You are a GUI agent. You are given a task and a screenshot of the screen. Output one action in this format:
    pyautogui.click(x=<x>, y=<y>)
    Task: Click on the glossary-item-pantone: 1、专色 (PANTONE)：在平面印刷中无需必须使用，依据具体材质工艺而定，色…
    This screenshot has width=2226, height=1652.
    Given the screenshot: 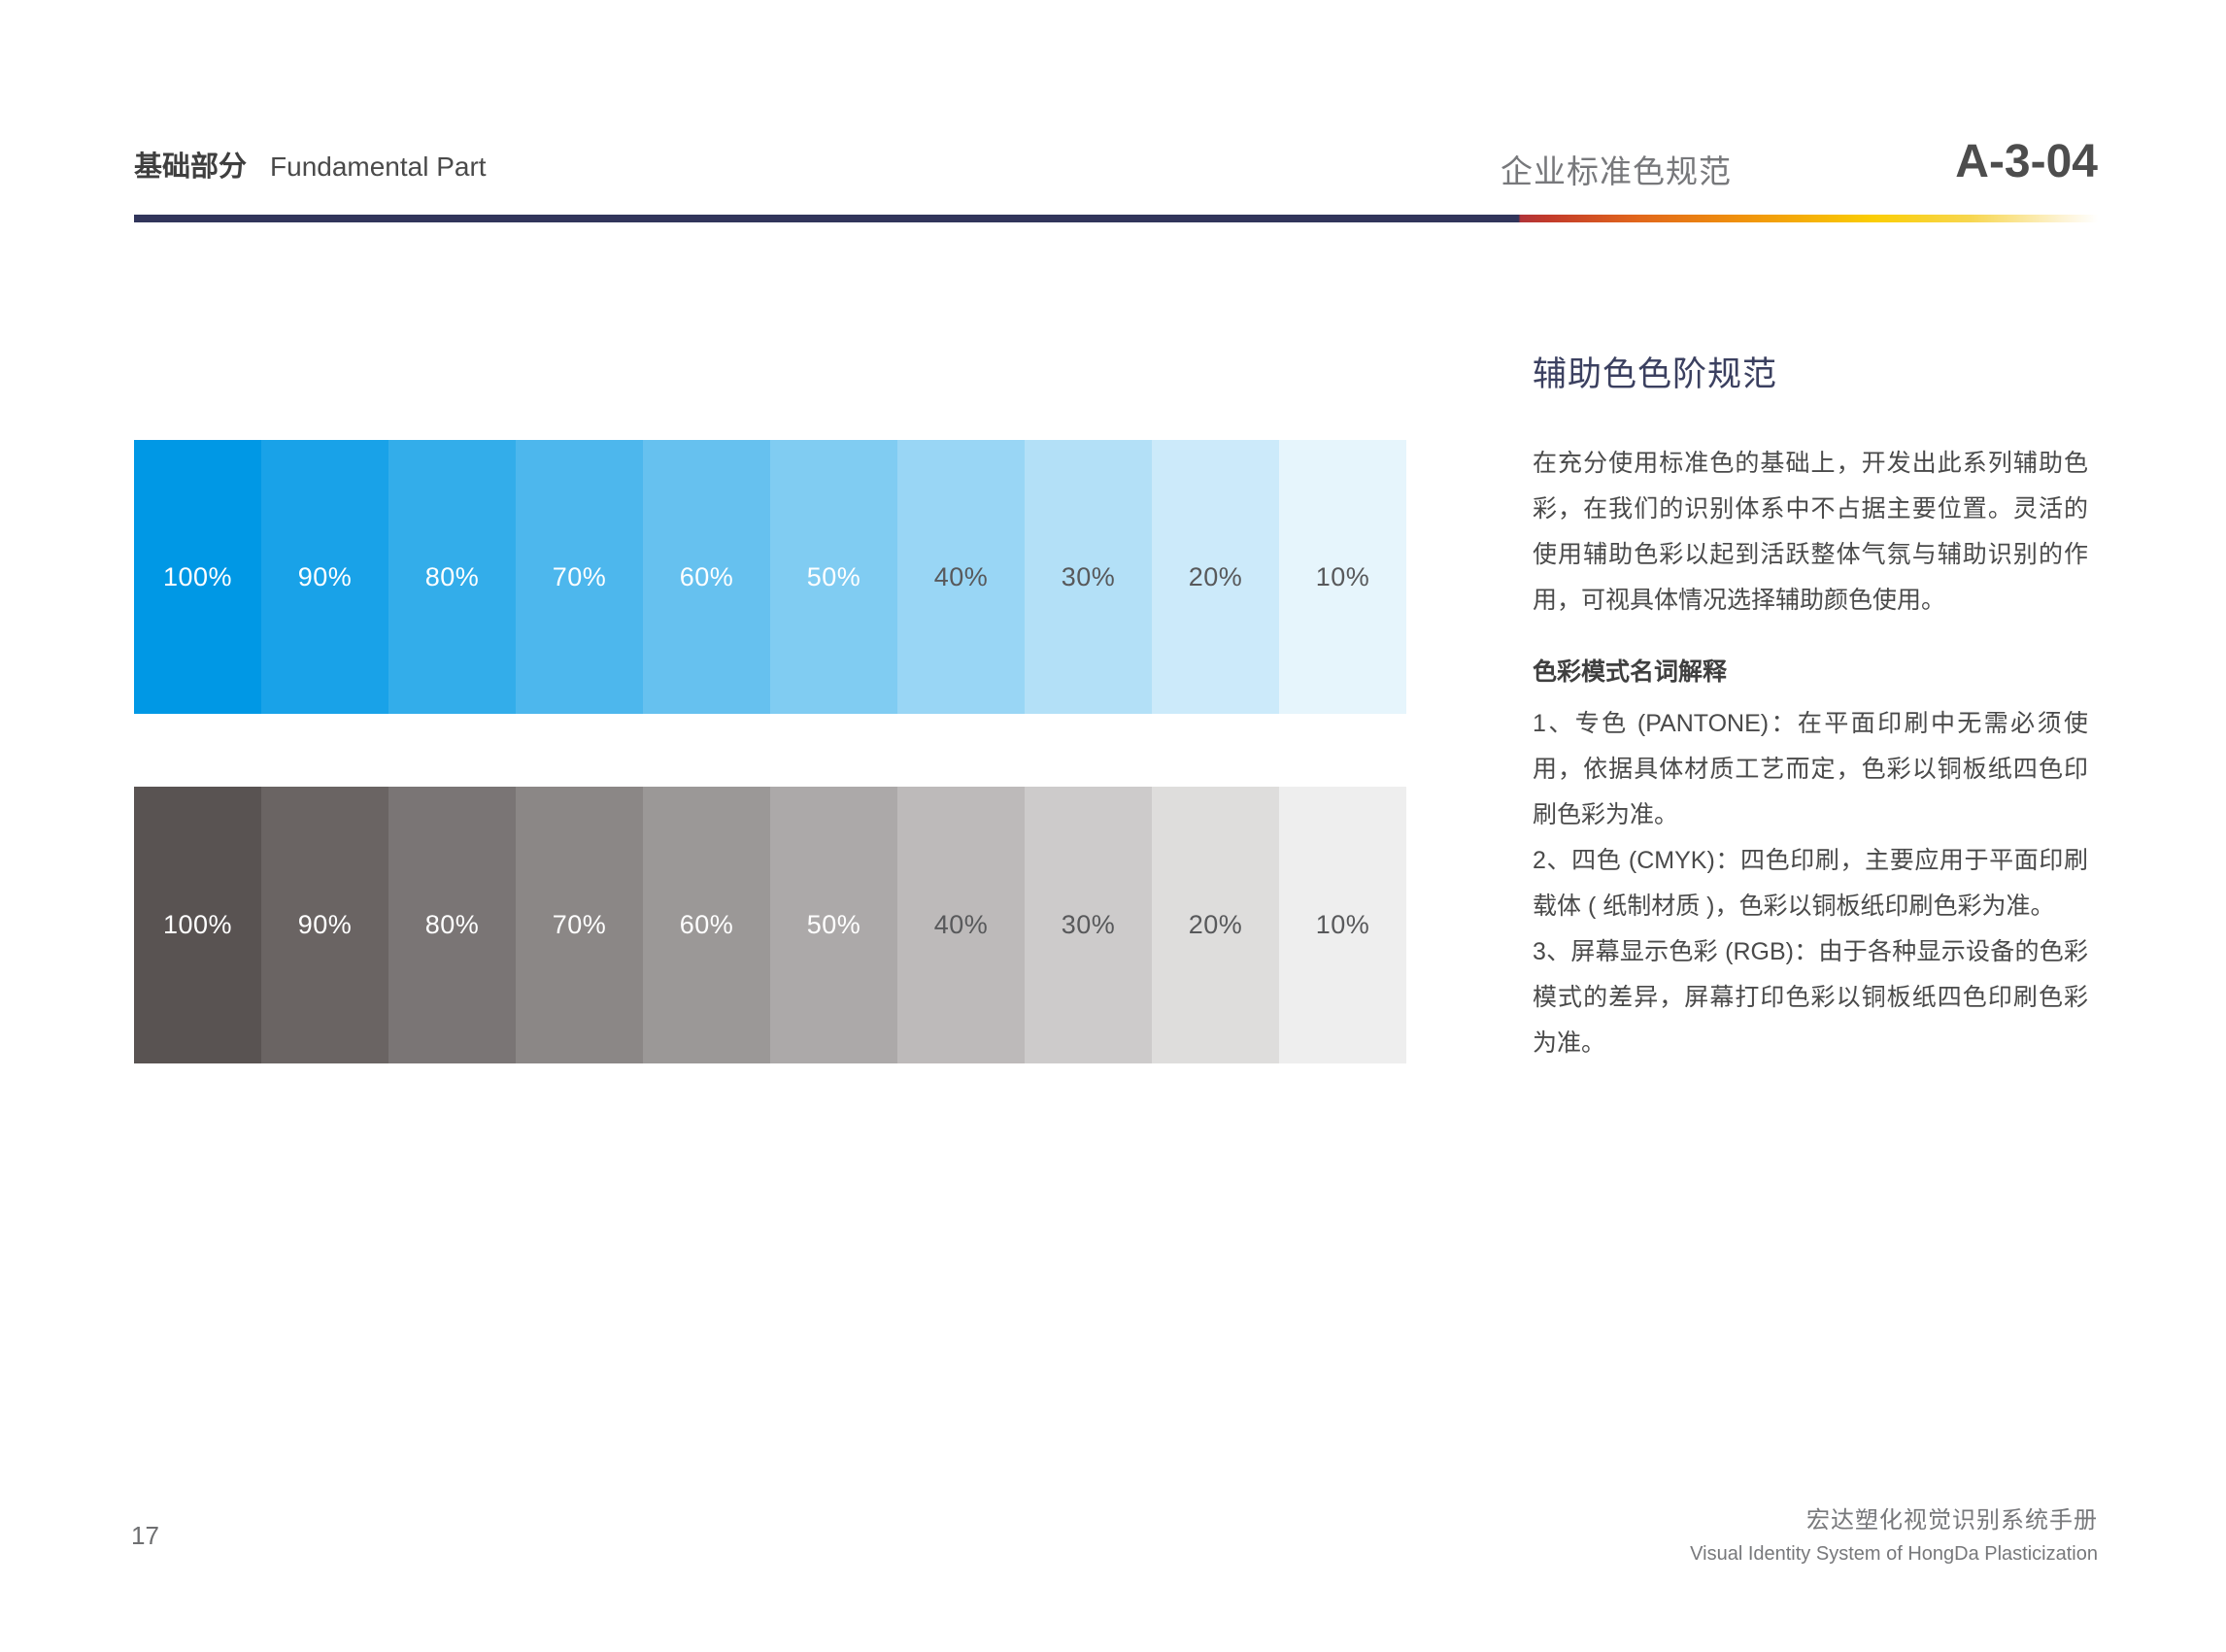 What is the action you would take?
    pyautogui.click(x=1810, y=769)
    